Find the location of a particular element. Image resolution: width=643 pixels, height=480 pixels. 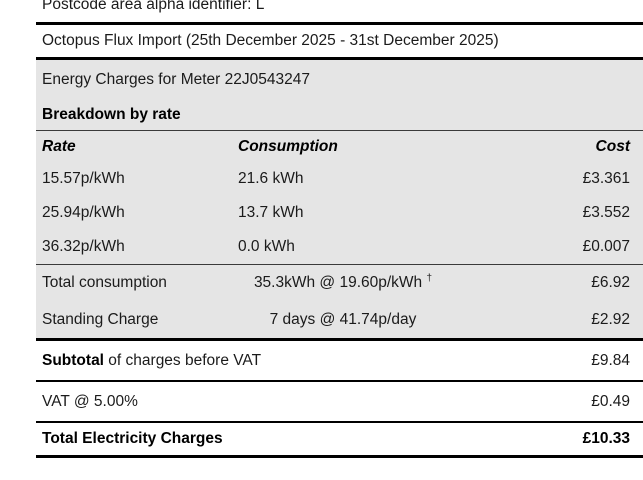

vat-row: VAT @ 5.00% £0.49 is located at coordinates (339, 402).